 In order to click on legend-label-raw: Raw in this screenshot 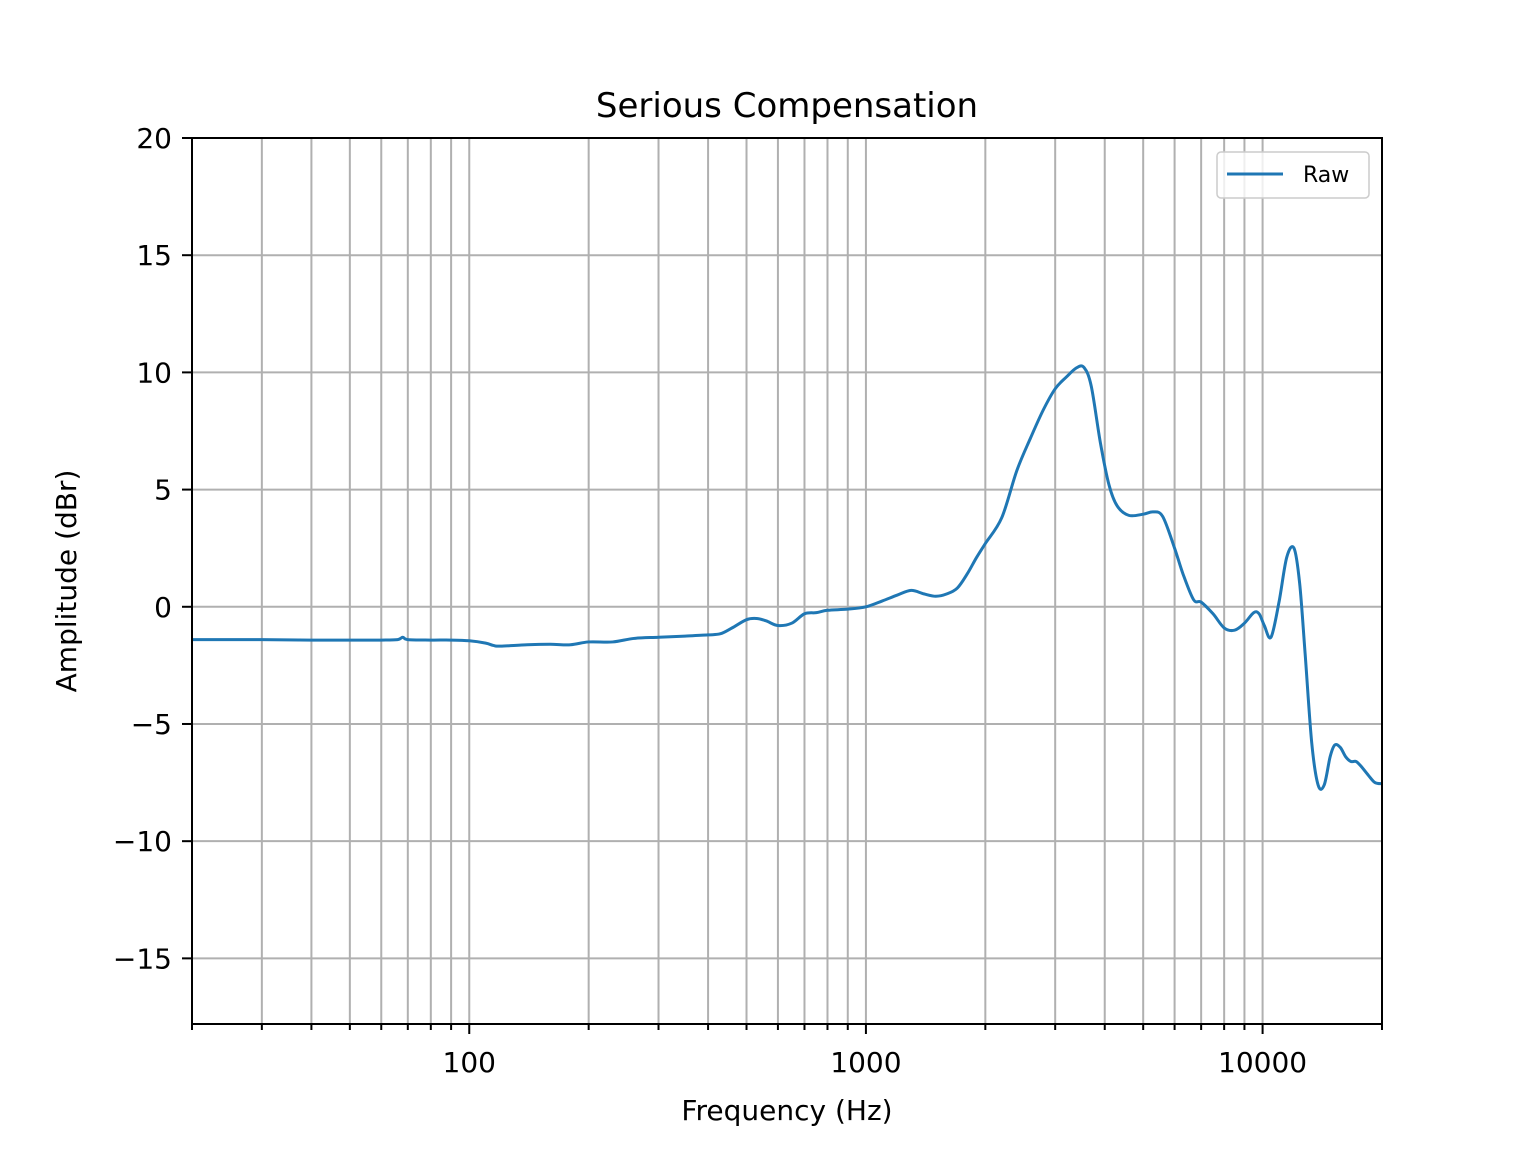, I will do `click(1326, 175)`.